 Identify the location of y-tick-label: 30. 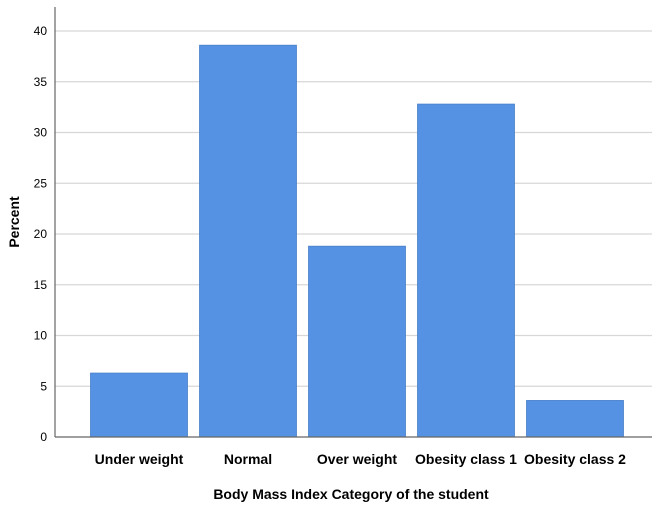
(41, 133).